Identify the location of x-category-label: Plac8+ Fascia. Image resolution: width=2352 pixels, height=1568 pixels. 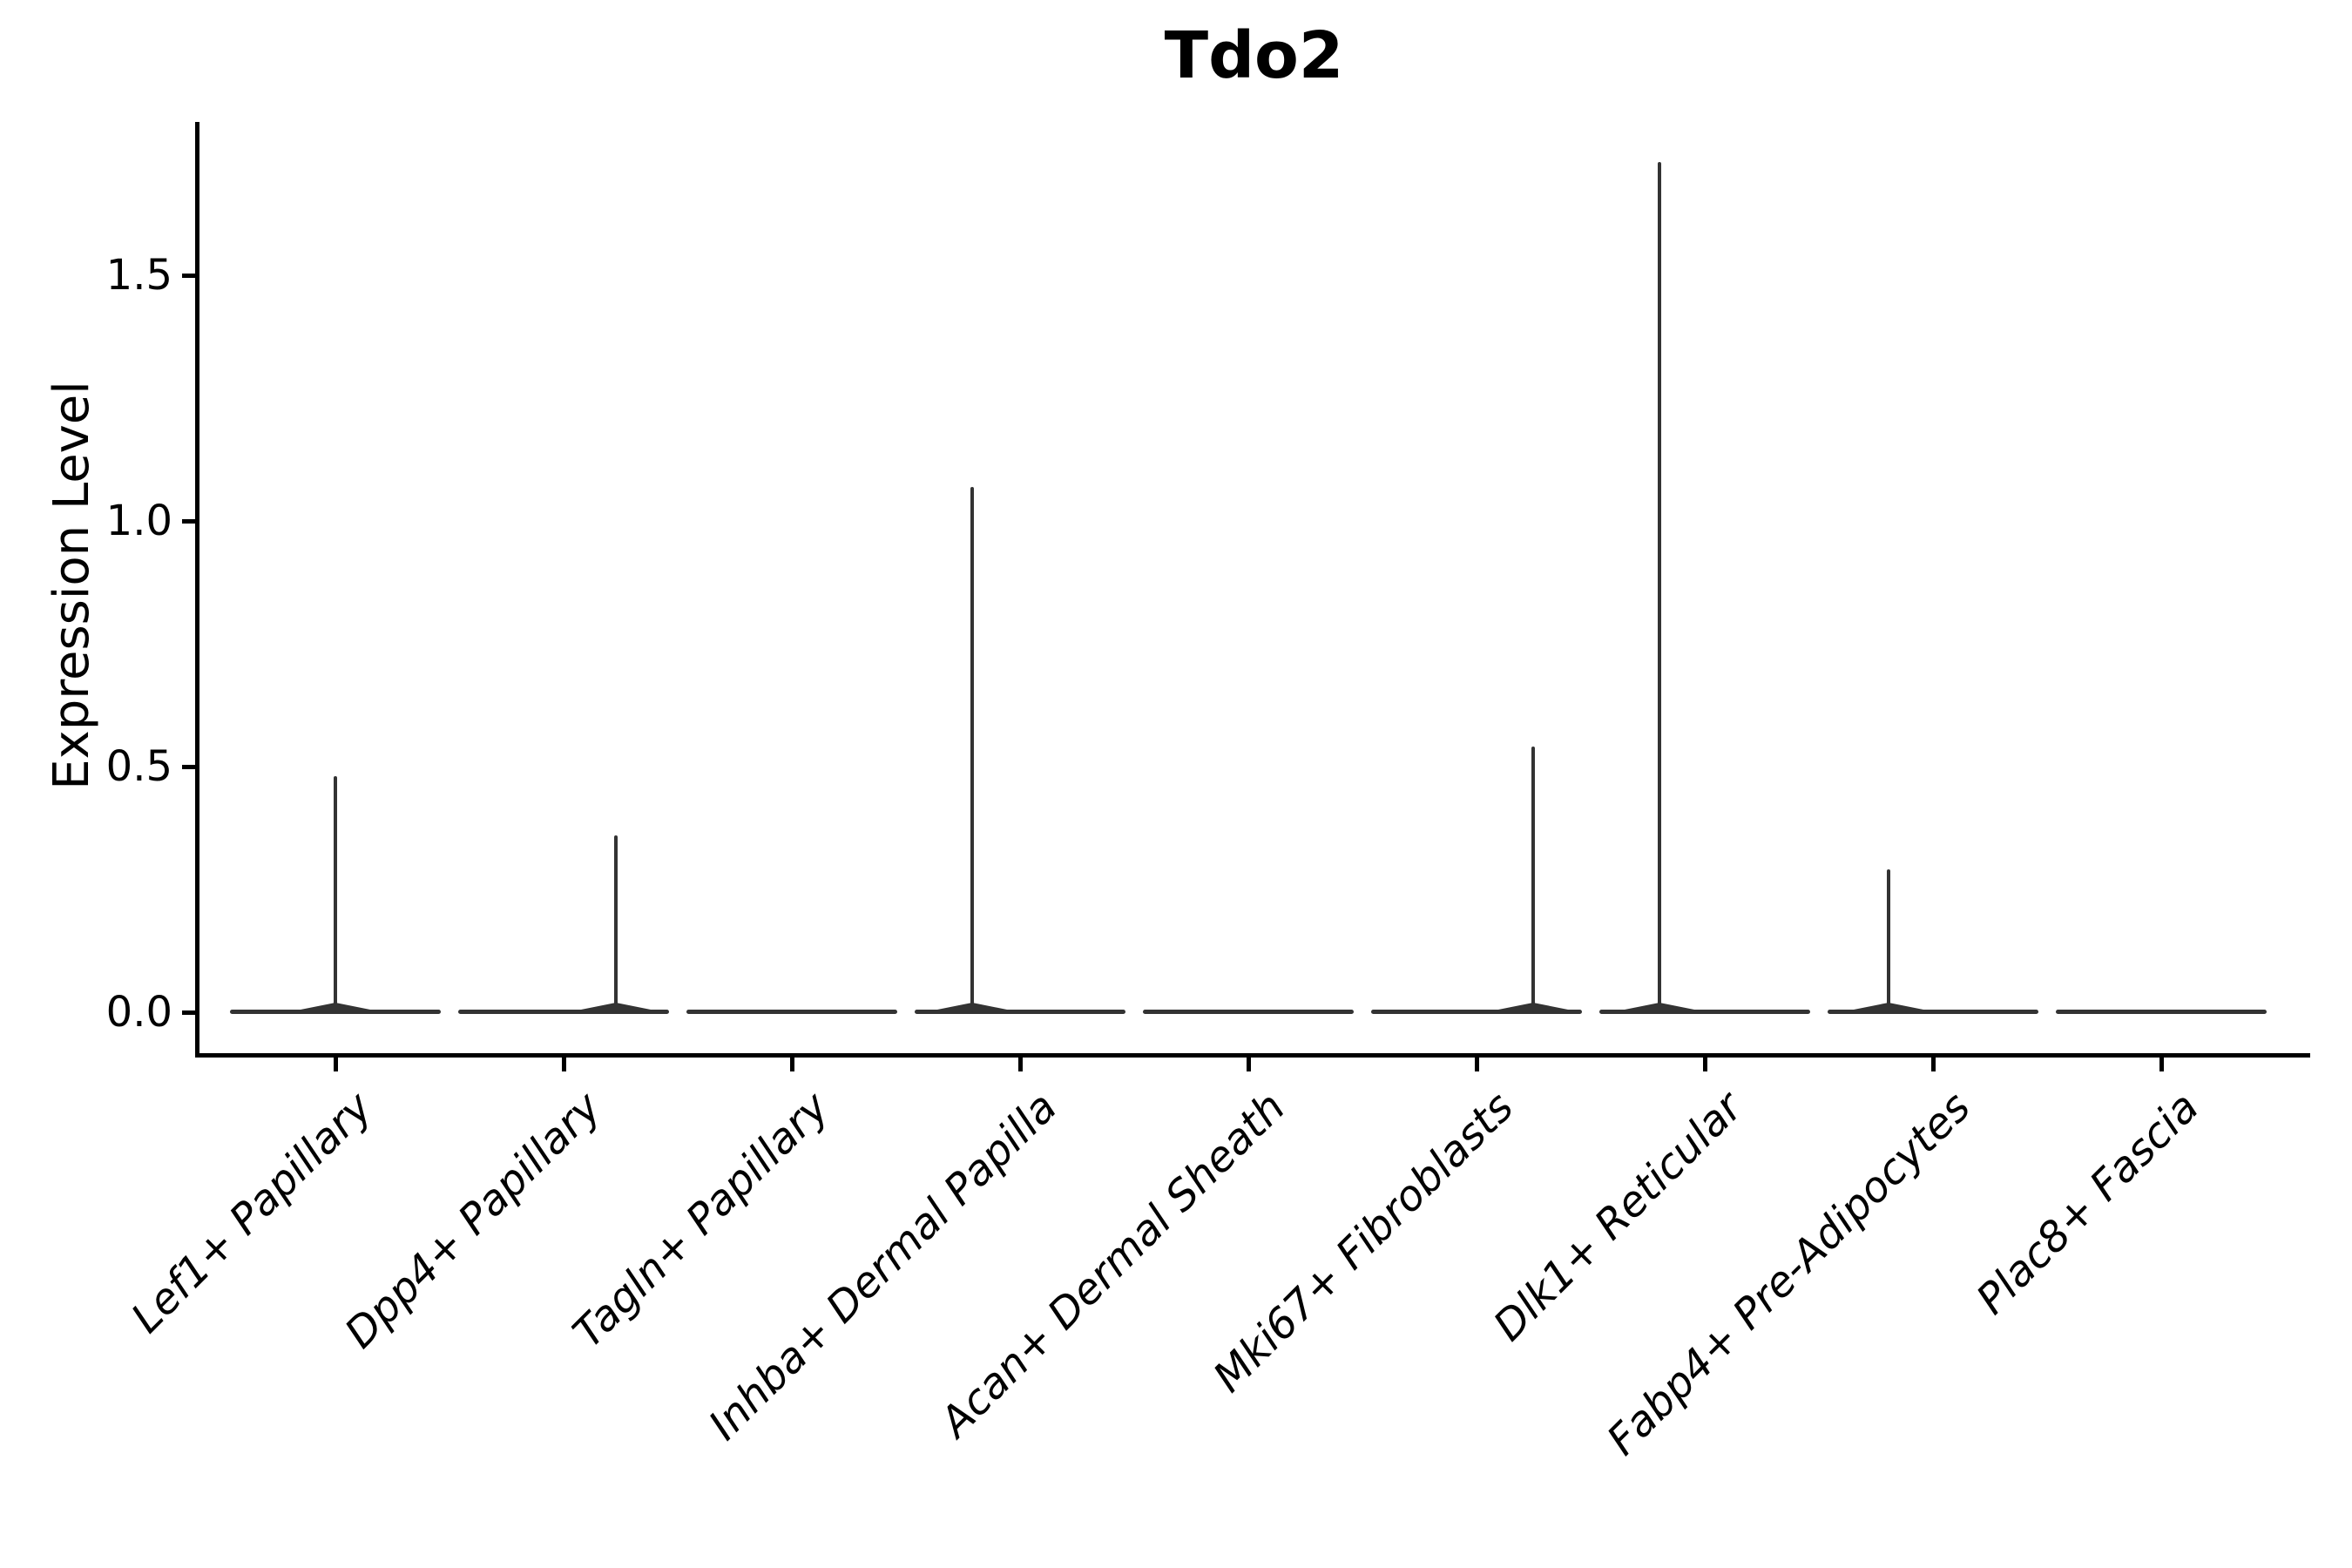
(2087, 1203).